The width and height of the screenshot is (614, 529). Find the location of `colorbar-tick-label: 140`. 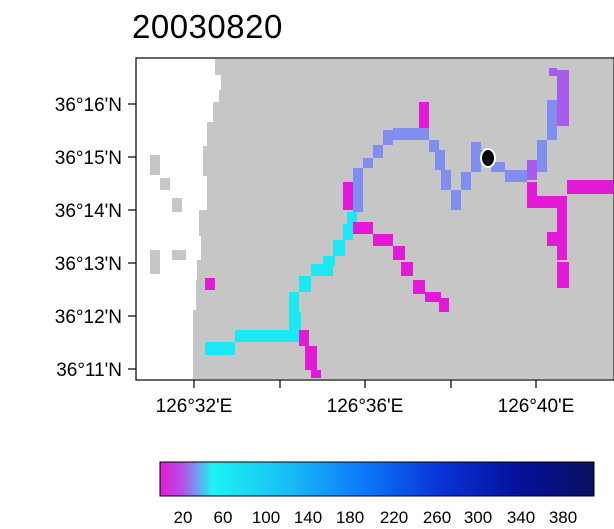

colorbar-tick-label: 140 is located at coordinates (308, 517).